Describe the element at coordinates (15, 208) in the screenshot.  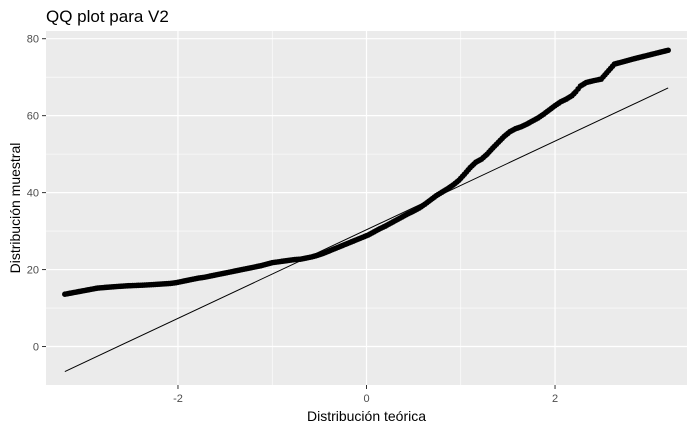
I see `y-axis-title: Distribución muestral` at that location.